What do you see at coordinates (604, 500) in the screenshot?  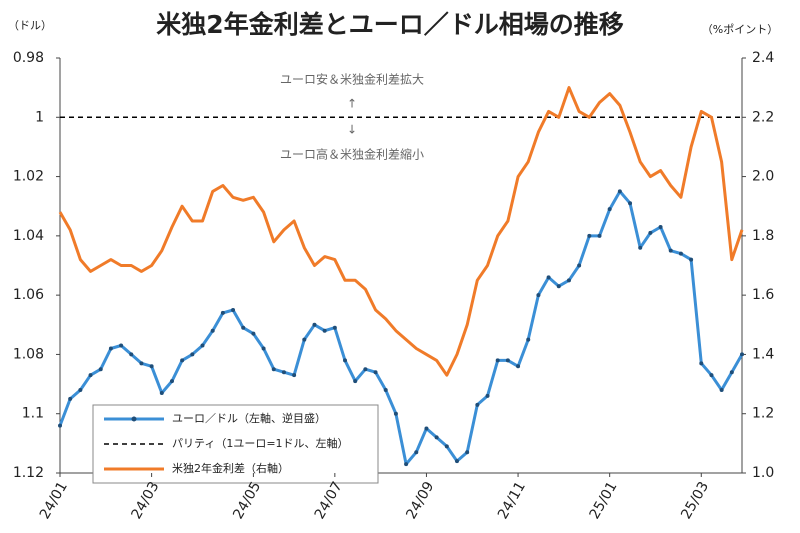 I see `x-tick-label: 25/01` at bounding box center [604, 500].